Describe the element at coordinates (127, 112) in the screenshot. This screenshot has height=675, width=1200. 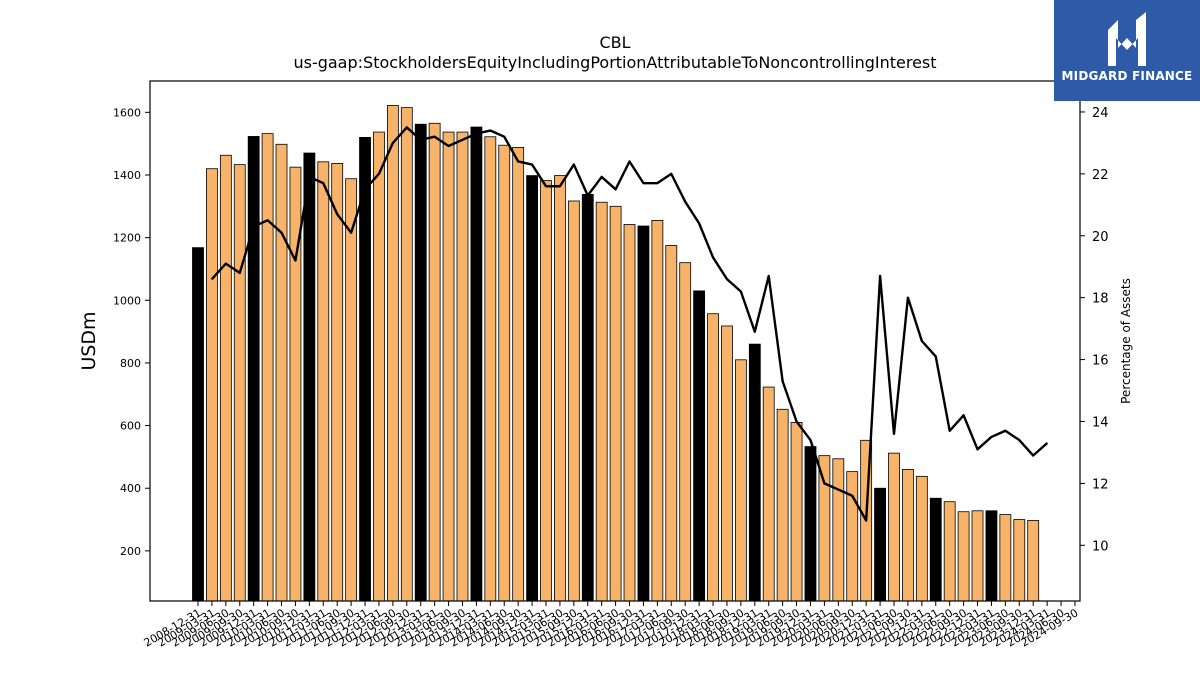
I see `y-tick-label: 1600` at that location.